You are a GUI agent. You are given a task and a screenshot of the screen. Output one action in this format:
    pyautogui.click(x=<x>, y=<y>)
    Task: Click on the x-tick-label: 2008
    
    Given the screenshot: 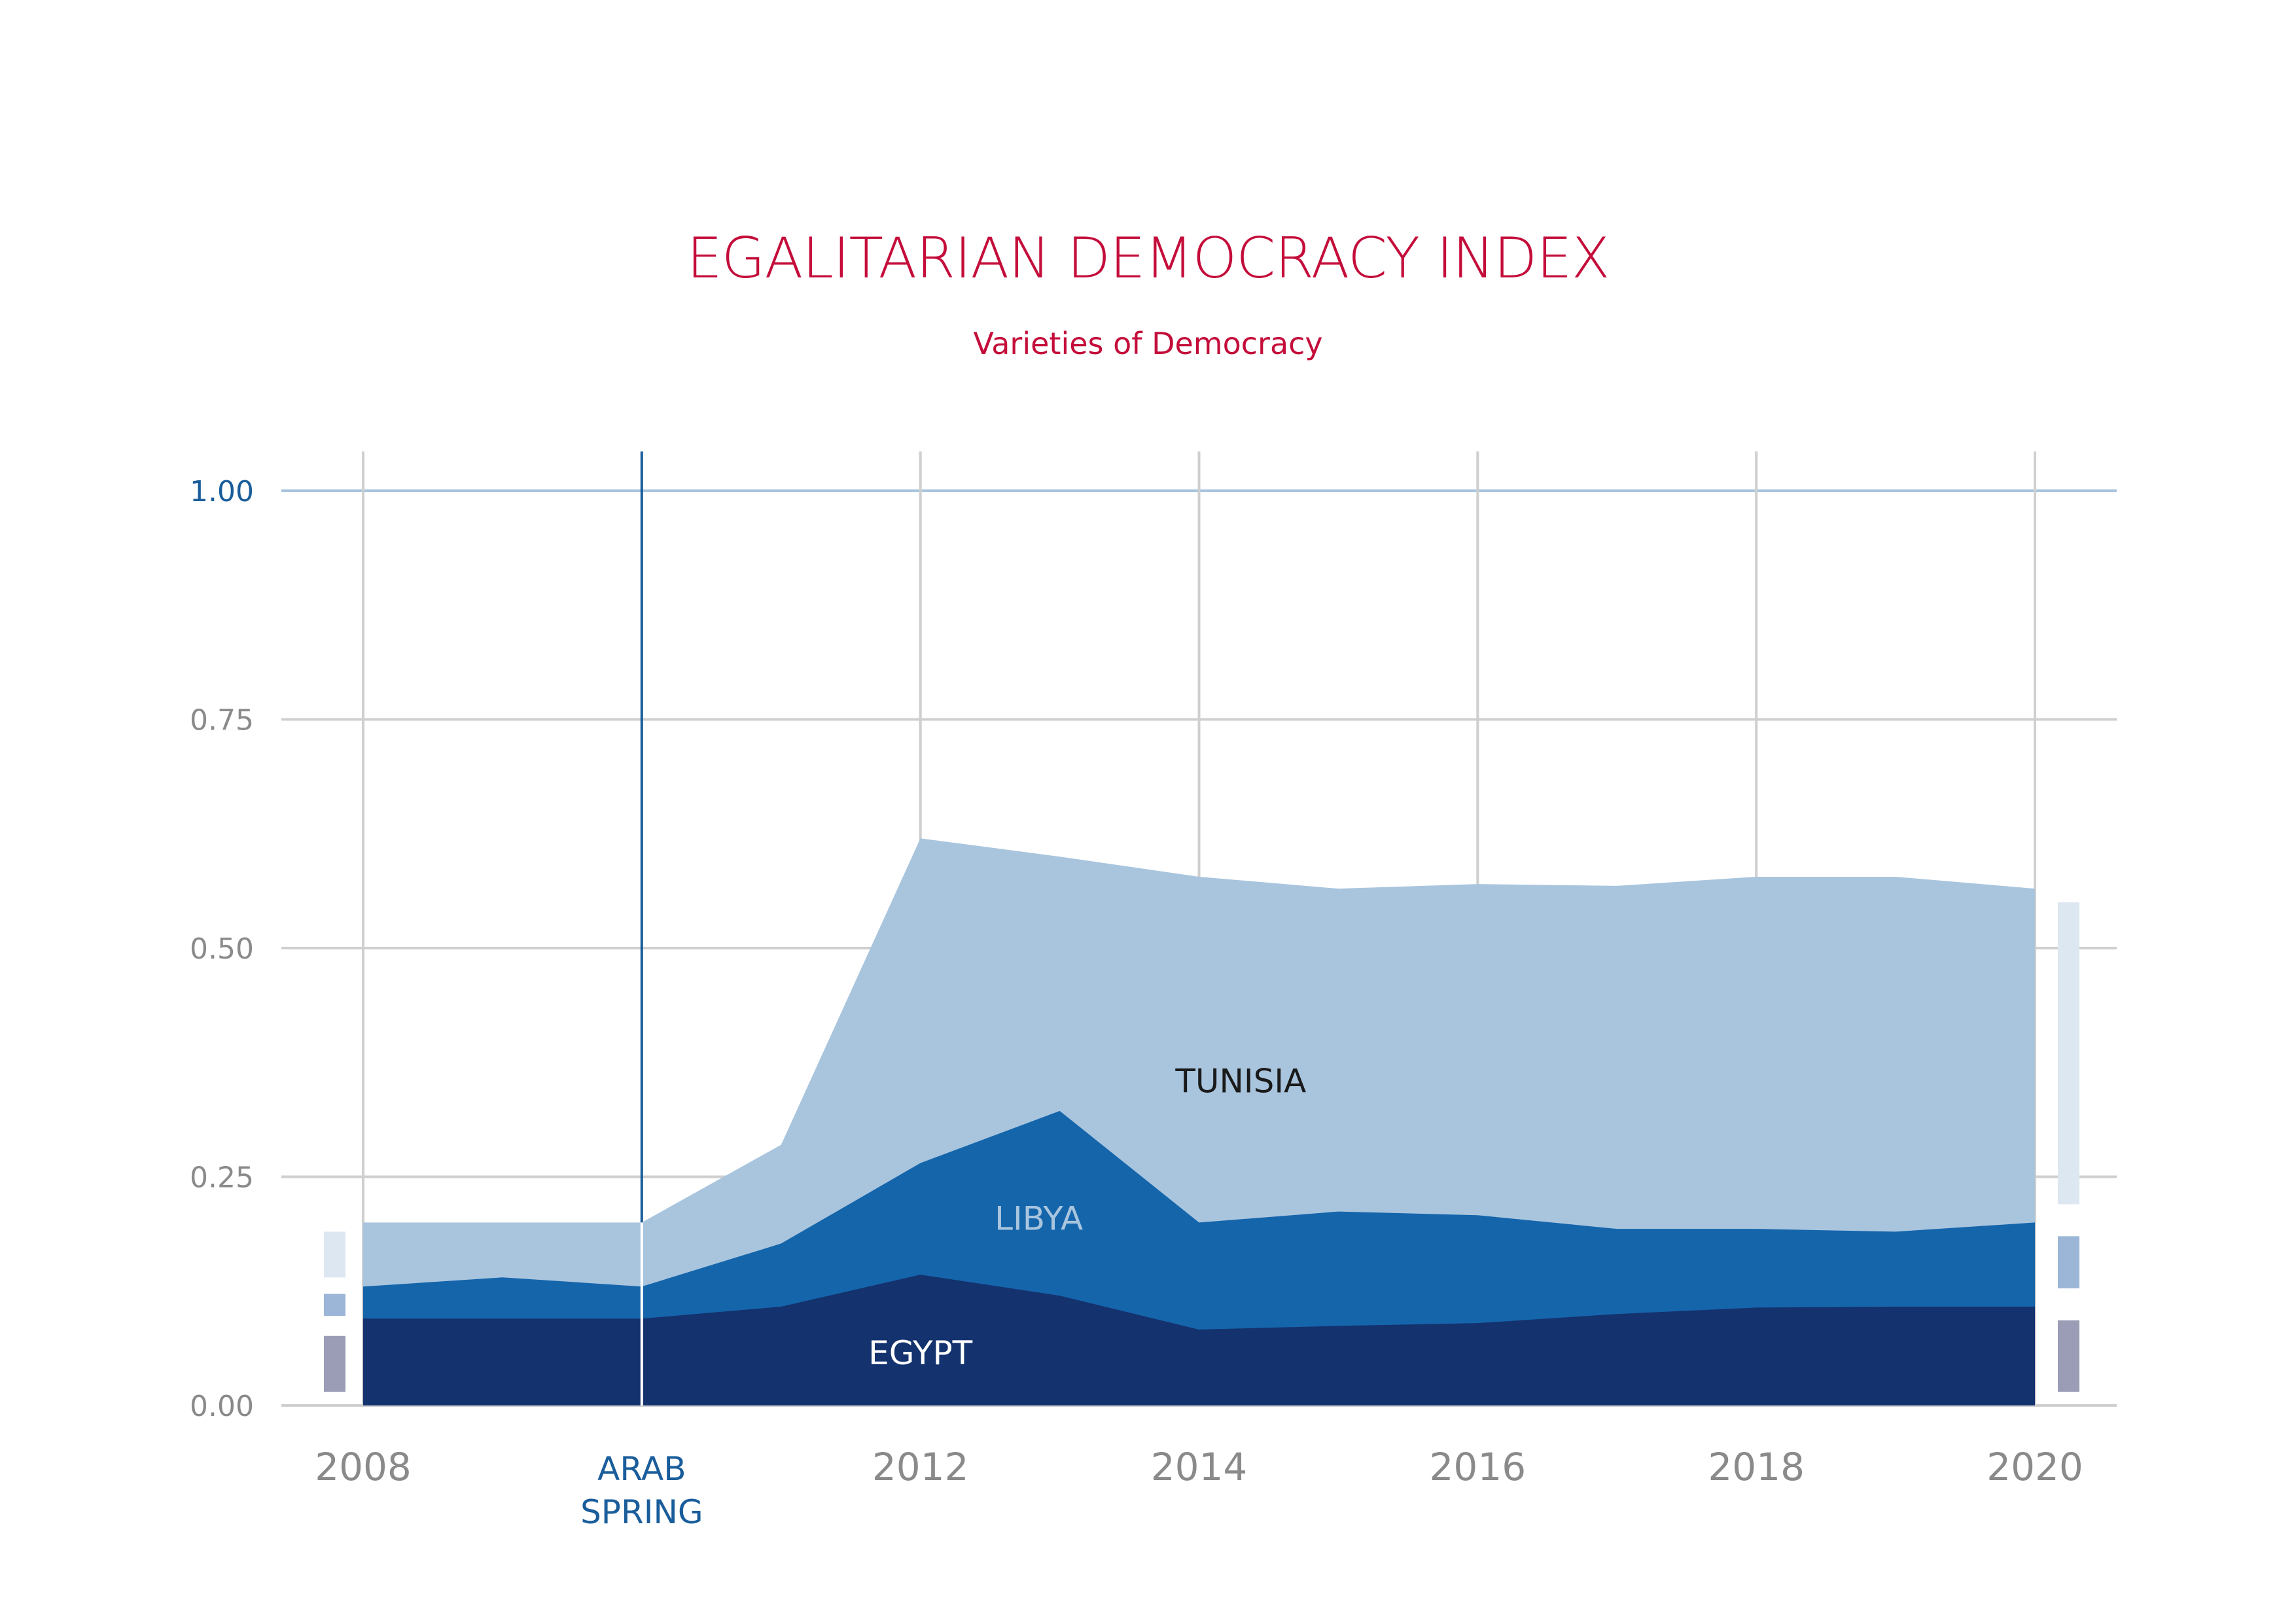 What is the action you would take?
    pyautogui.click(x=363, y=1467)
    